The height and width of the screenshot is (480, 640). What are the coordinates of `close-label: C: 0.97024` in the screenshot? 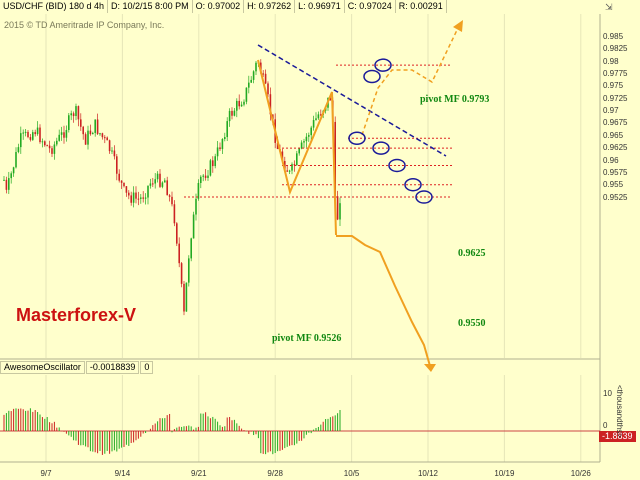 It's located at (370, 6).